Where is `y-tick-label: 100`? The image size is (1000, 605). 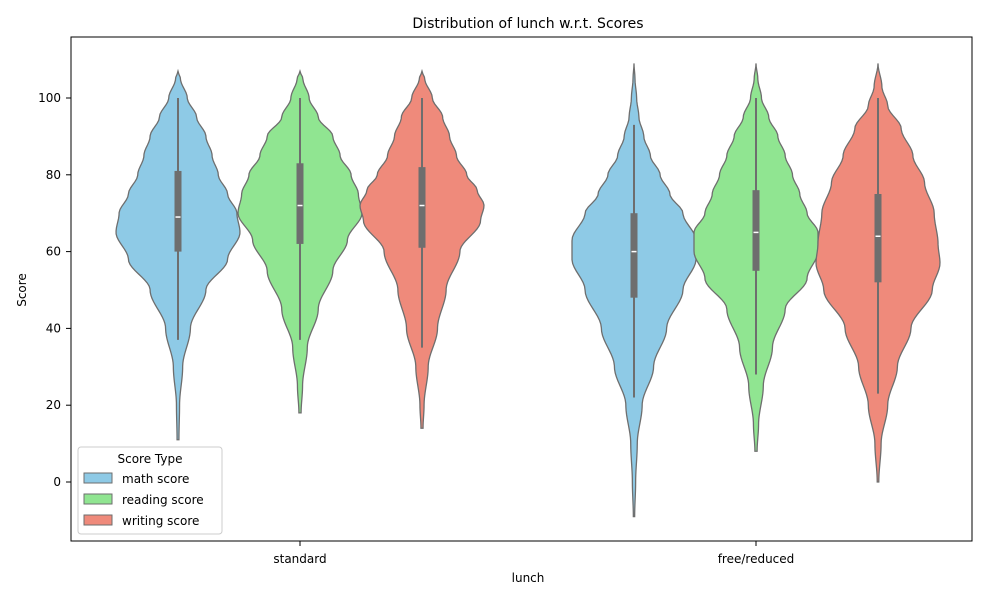 y-tick-label: 100 is located at coordinates (49, 98).